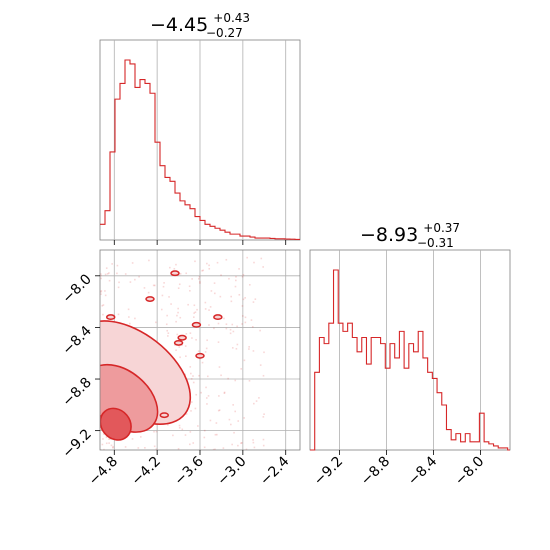 The height and width of the screenshot is (550, 550). I want to click on hist-1-xtick-label: −9.2, so click(328, 471).